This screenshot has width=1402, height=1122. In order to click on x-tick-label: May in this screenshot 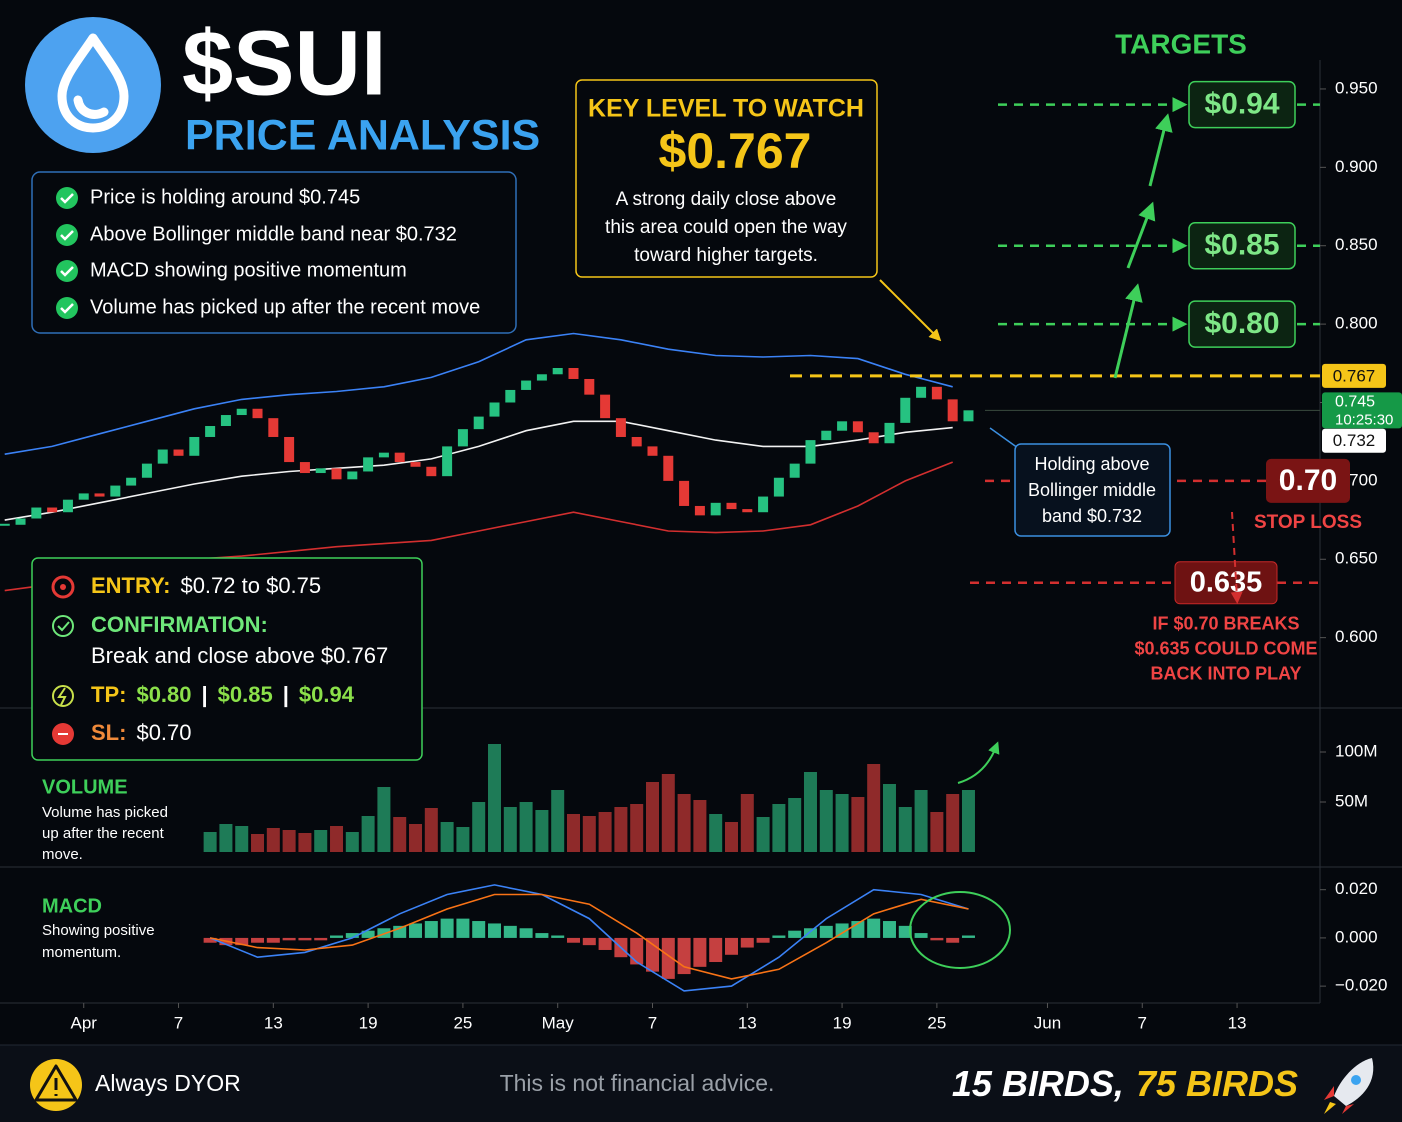, I will do `click(558, 1022)`.